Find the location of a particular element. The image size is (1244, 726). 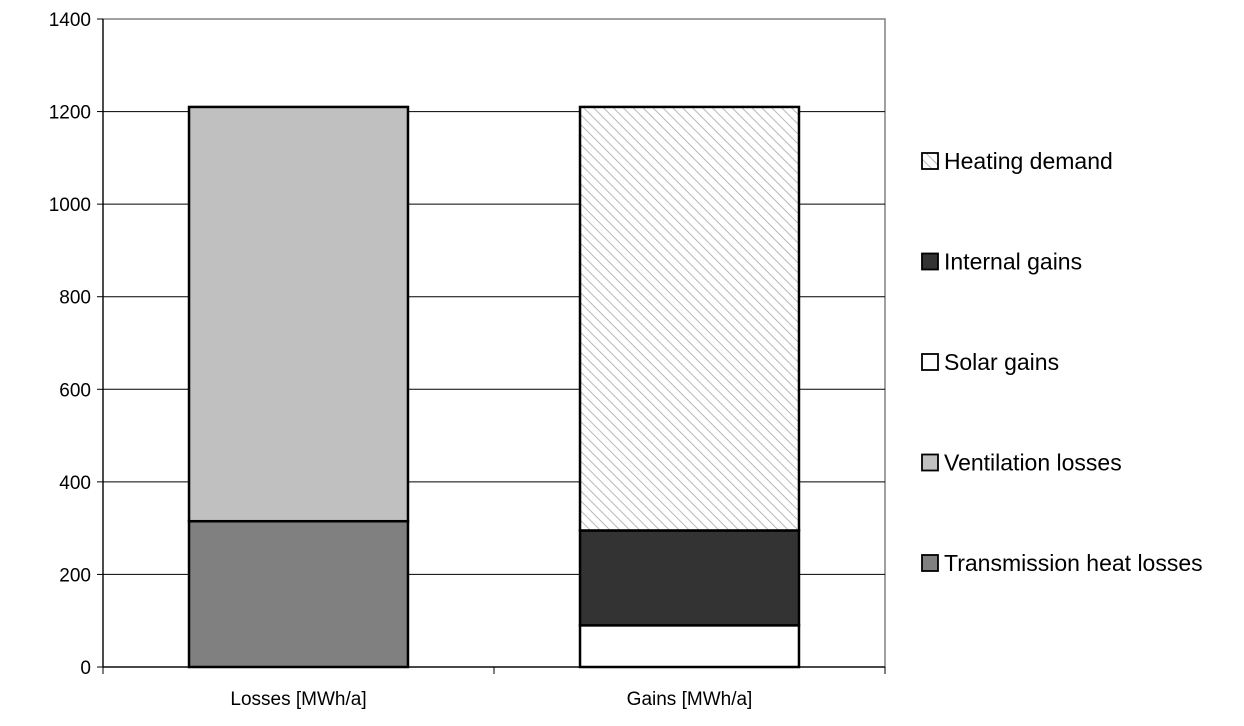

y-tick-label: 0 is located at coordinates (85, 668).